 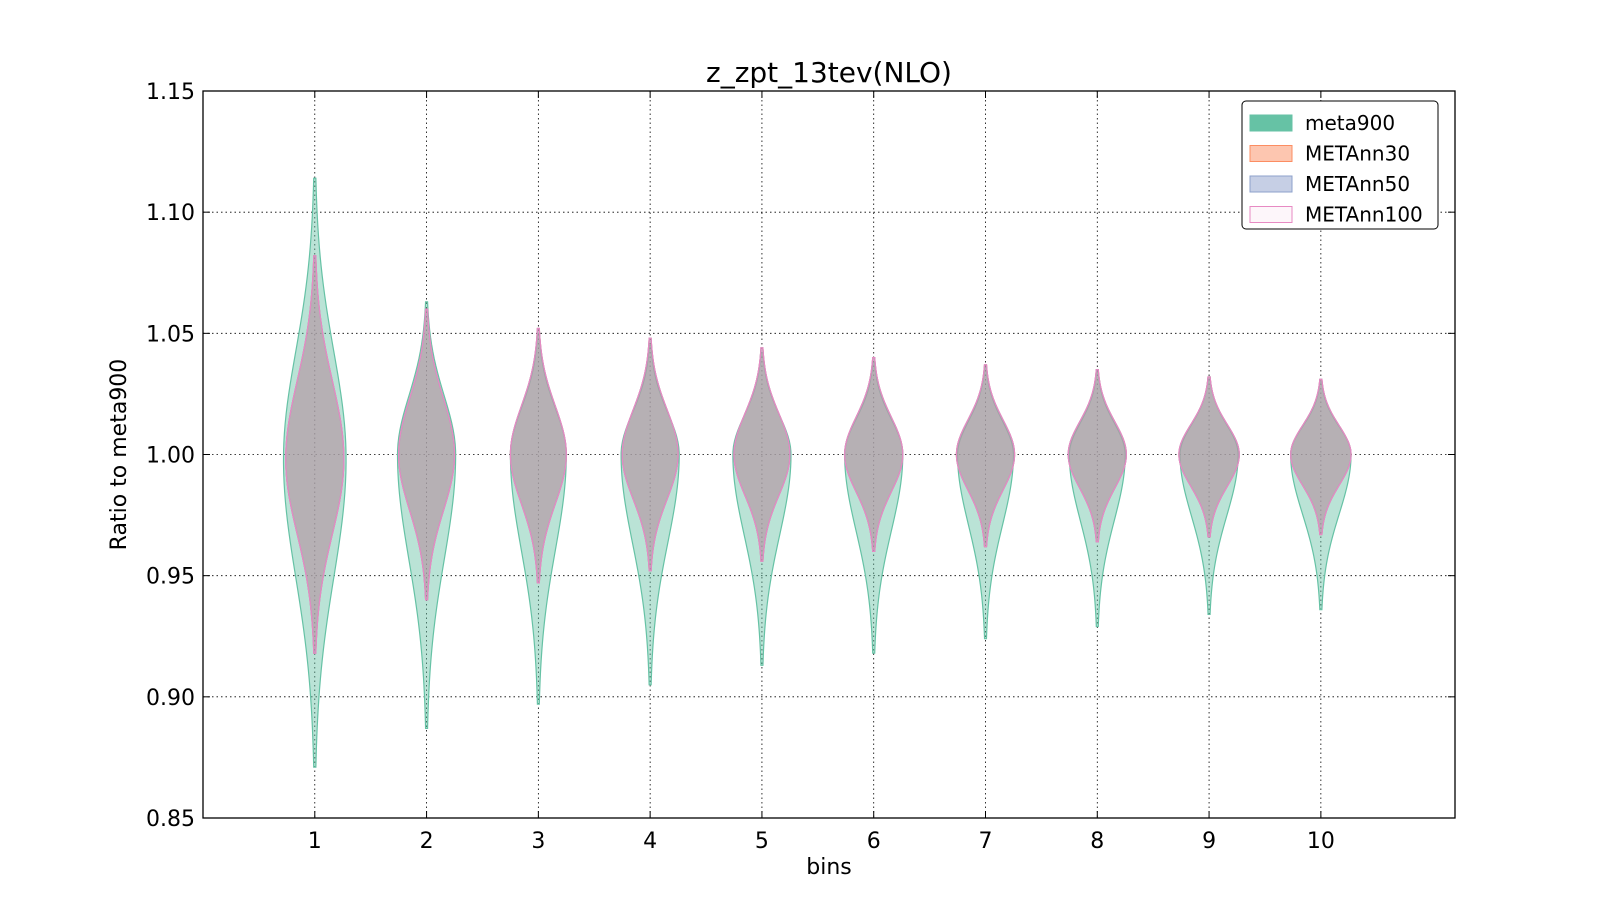 I want to click on legend-swatch-METAnn100, so click(x=1271, y=214).